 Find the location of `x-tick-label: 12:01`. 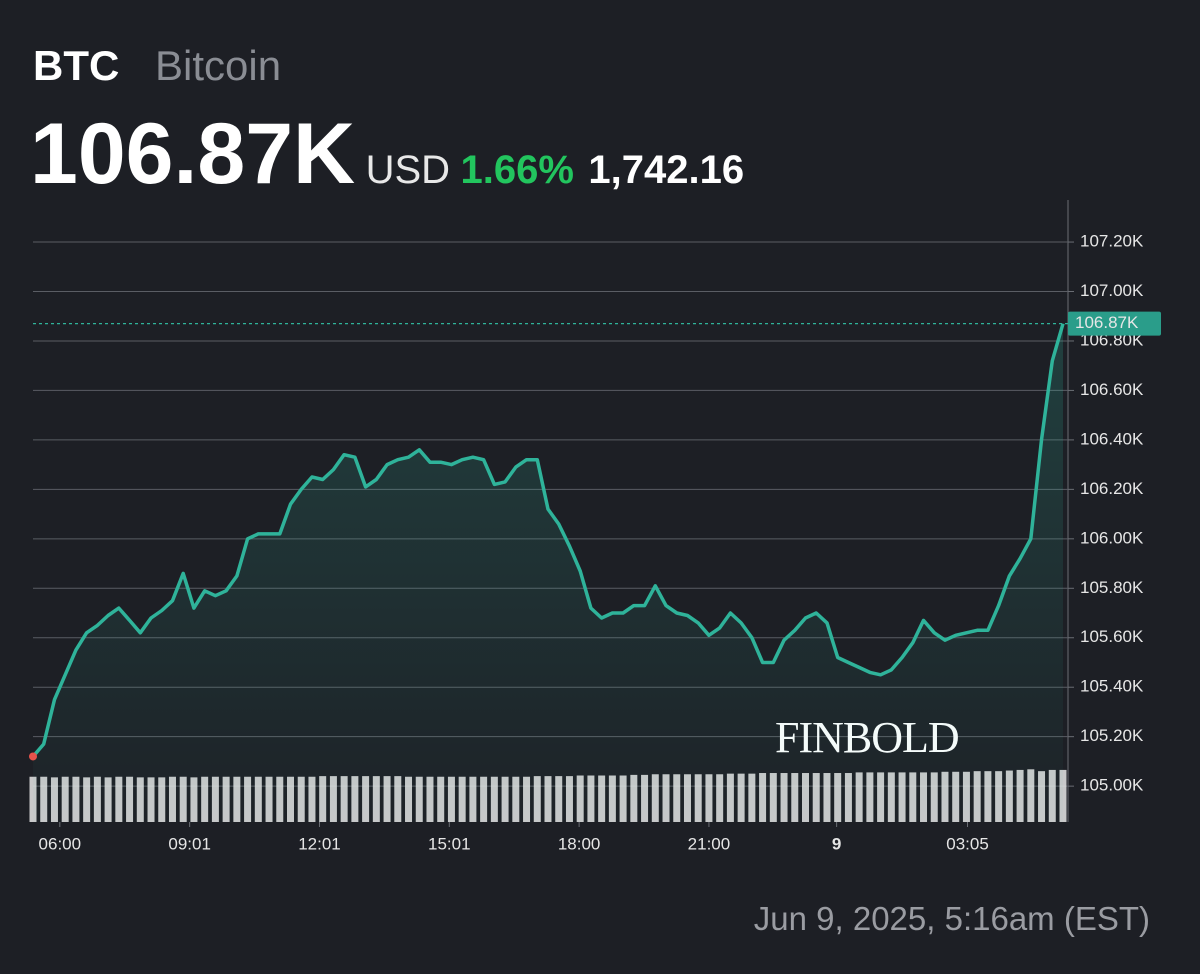

x-tick-label: 12:01 is located at coordinates (319, 843).